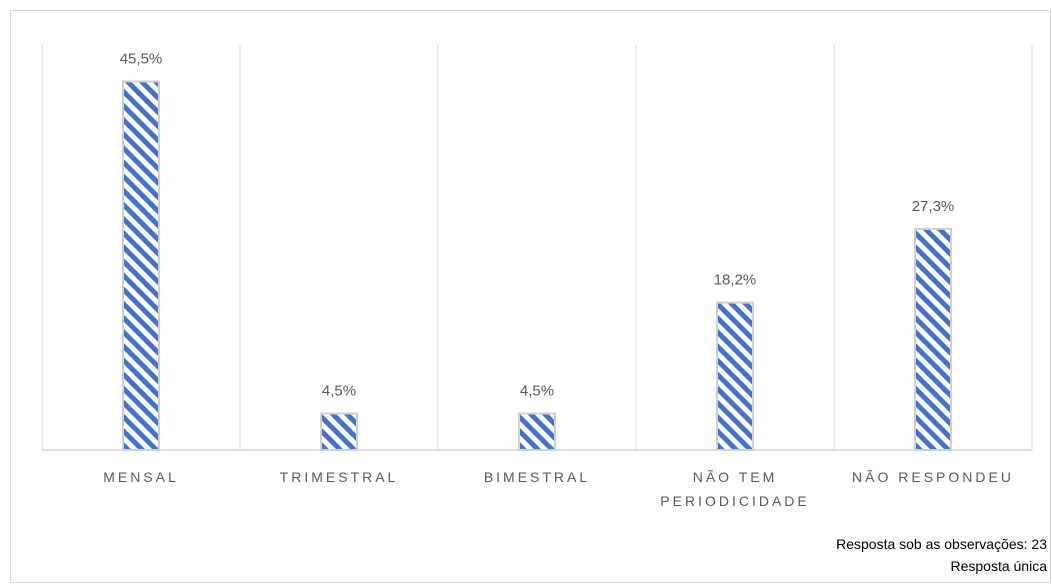 Image resolution: width=1052 pixels, height=584 pixels. I want to click on category-label: PERIODICIDADE, so click(734, 501).